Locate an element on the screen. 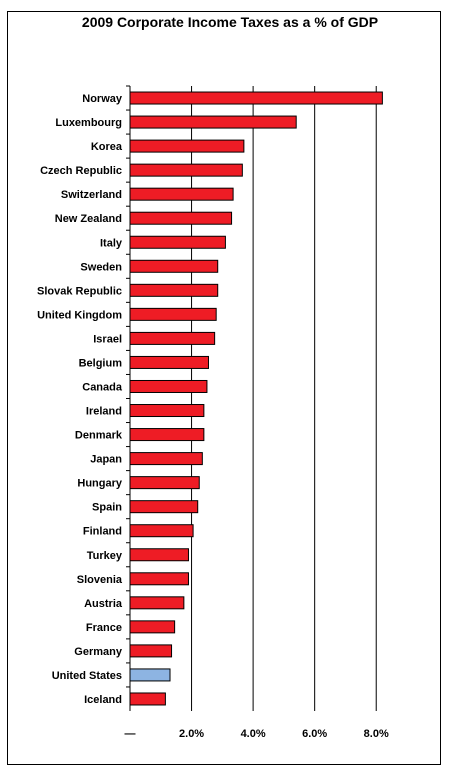 Image resolution: width=460 pixels, height=773 pixels. category-label: New Zealand is located at coordinates (88, 219).